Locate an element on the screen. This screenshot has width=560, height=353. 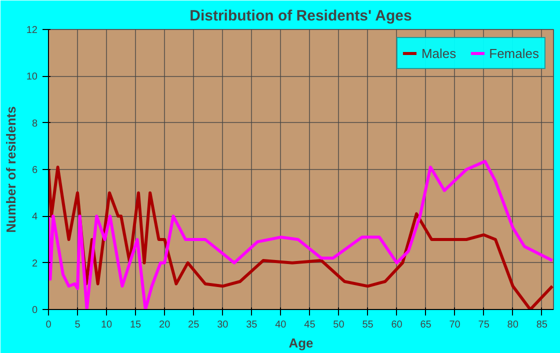
x-tick-label: 25 is located at coordinates (194, 325).